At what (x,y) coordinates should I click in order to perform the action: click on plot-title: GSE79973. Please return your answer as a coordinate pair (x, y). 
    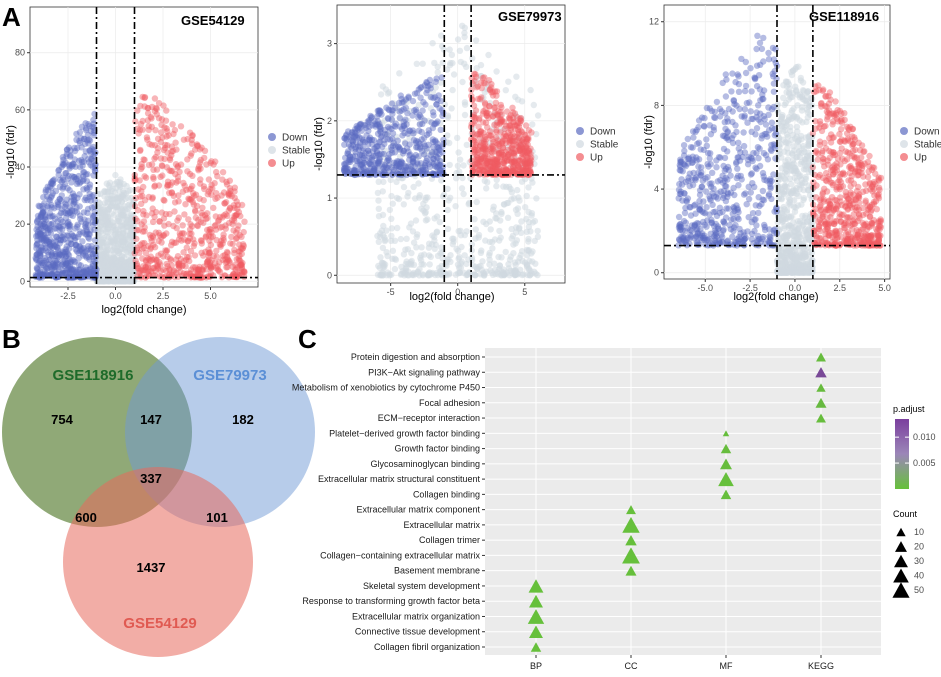
    Looking at the image, I should click on (530, 16).